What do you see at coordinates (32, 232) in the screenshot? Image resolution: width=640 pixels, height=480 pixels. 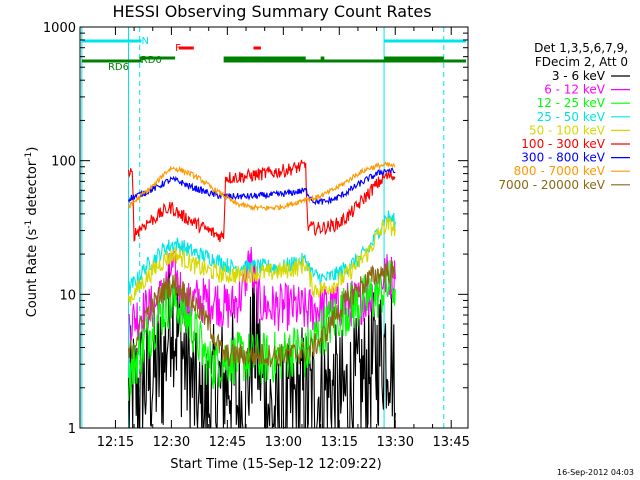 I see `y-axis-label: Count Rate (s-1 detector-1)` at bounding box center [32, 232].